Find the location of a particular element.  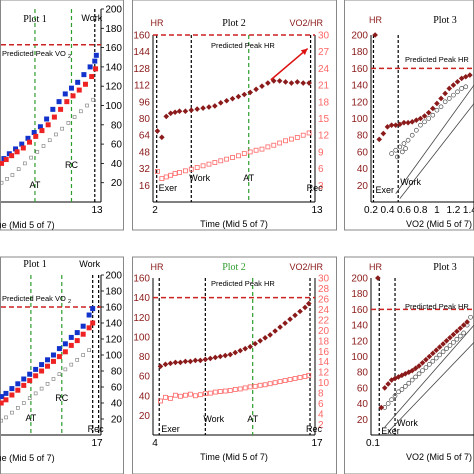

x-tick-label: 0.8 is located at coordinates (420, 210).